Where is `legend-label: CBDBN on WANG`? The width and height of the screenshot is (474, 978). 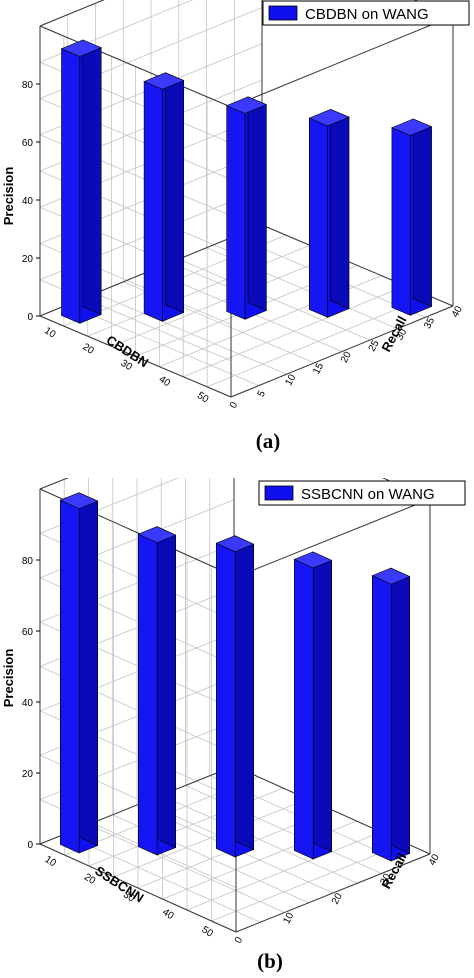 legend-label: CBDBN on WANG is located at coordinates (367, 14).